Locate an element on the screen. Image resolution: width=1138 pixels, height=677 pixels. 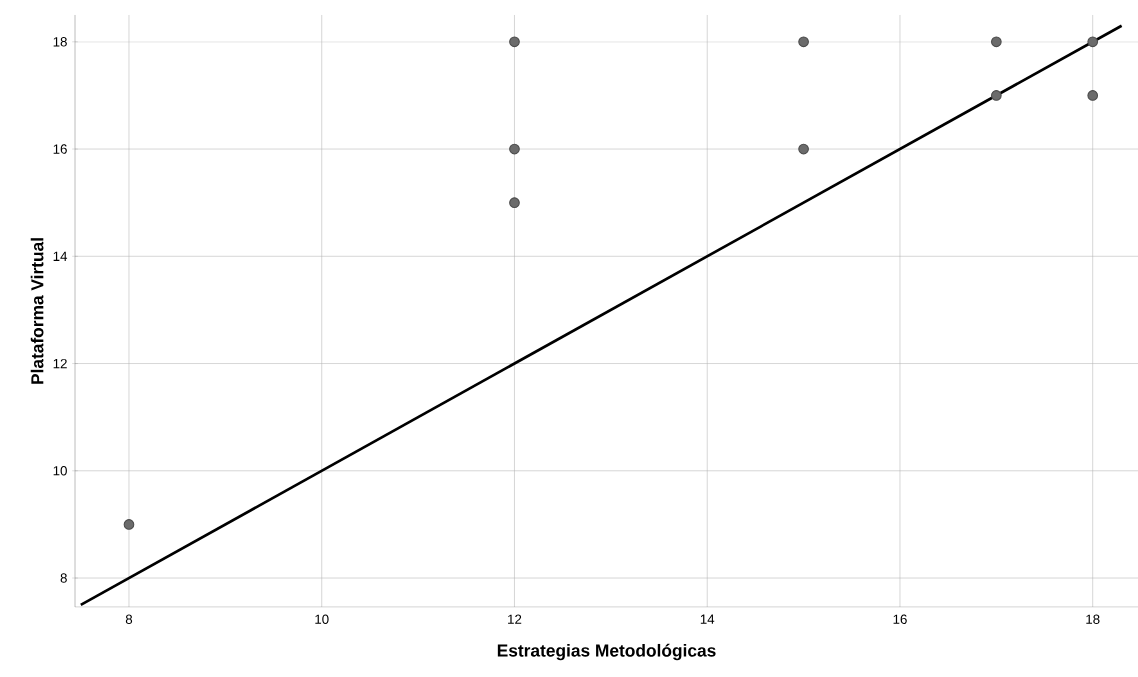
x-tick-label: 18 is located at coordinates (1093, 619).